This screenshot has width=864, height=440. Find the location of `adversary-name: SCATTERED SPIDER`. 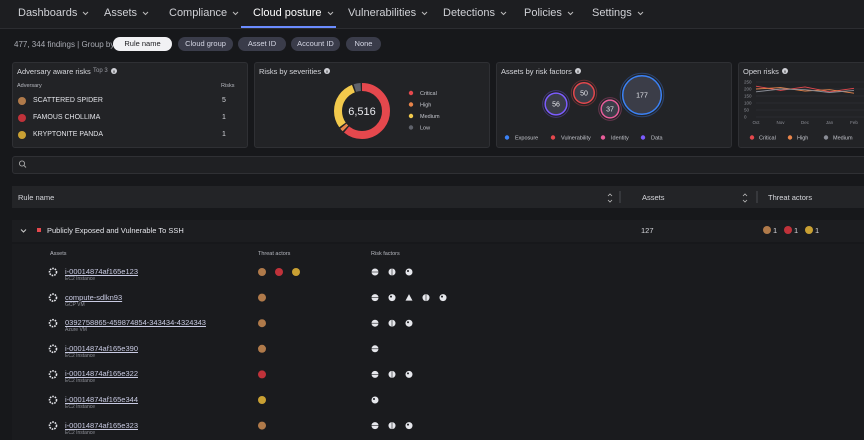

adversary-name: SCATTERED SPIDER is located at coordinates (68, 100).